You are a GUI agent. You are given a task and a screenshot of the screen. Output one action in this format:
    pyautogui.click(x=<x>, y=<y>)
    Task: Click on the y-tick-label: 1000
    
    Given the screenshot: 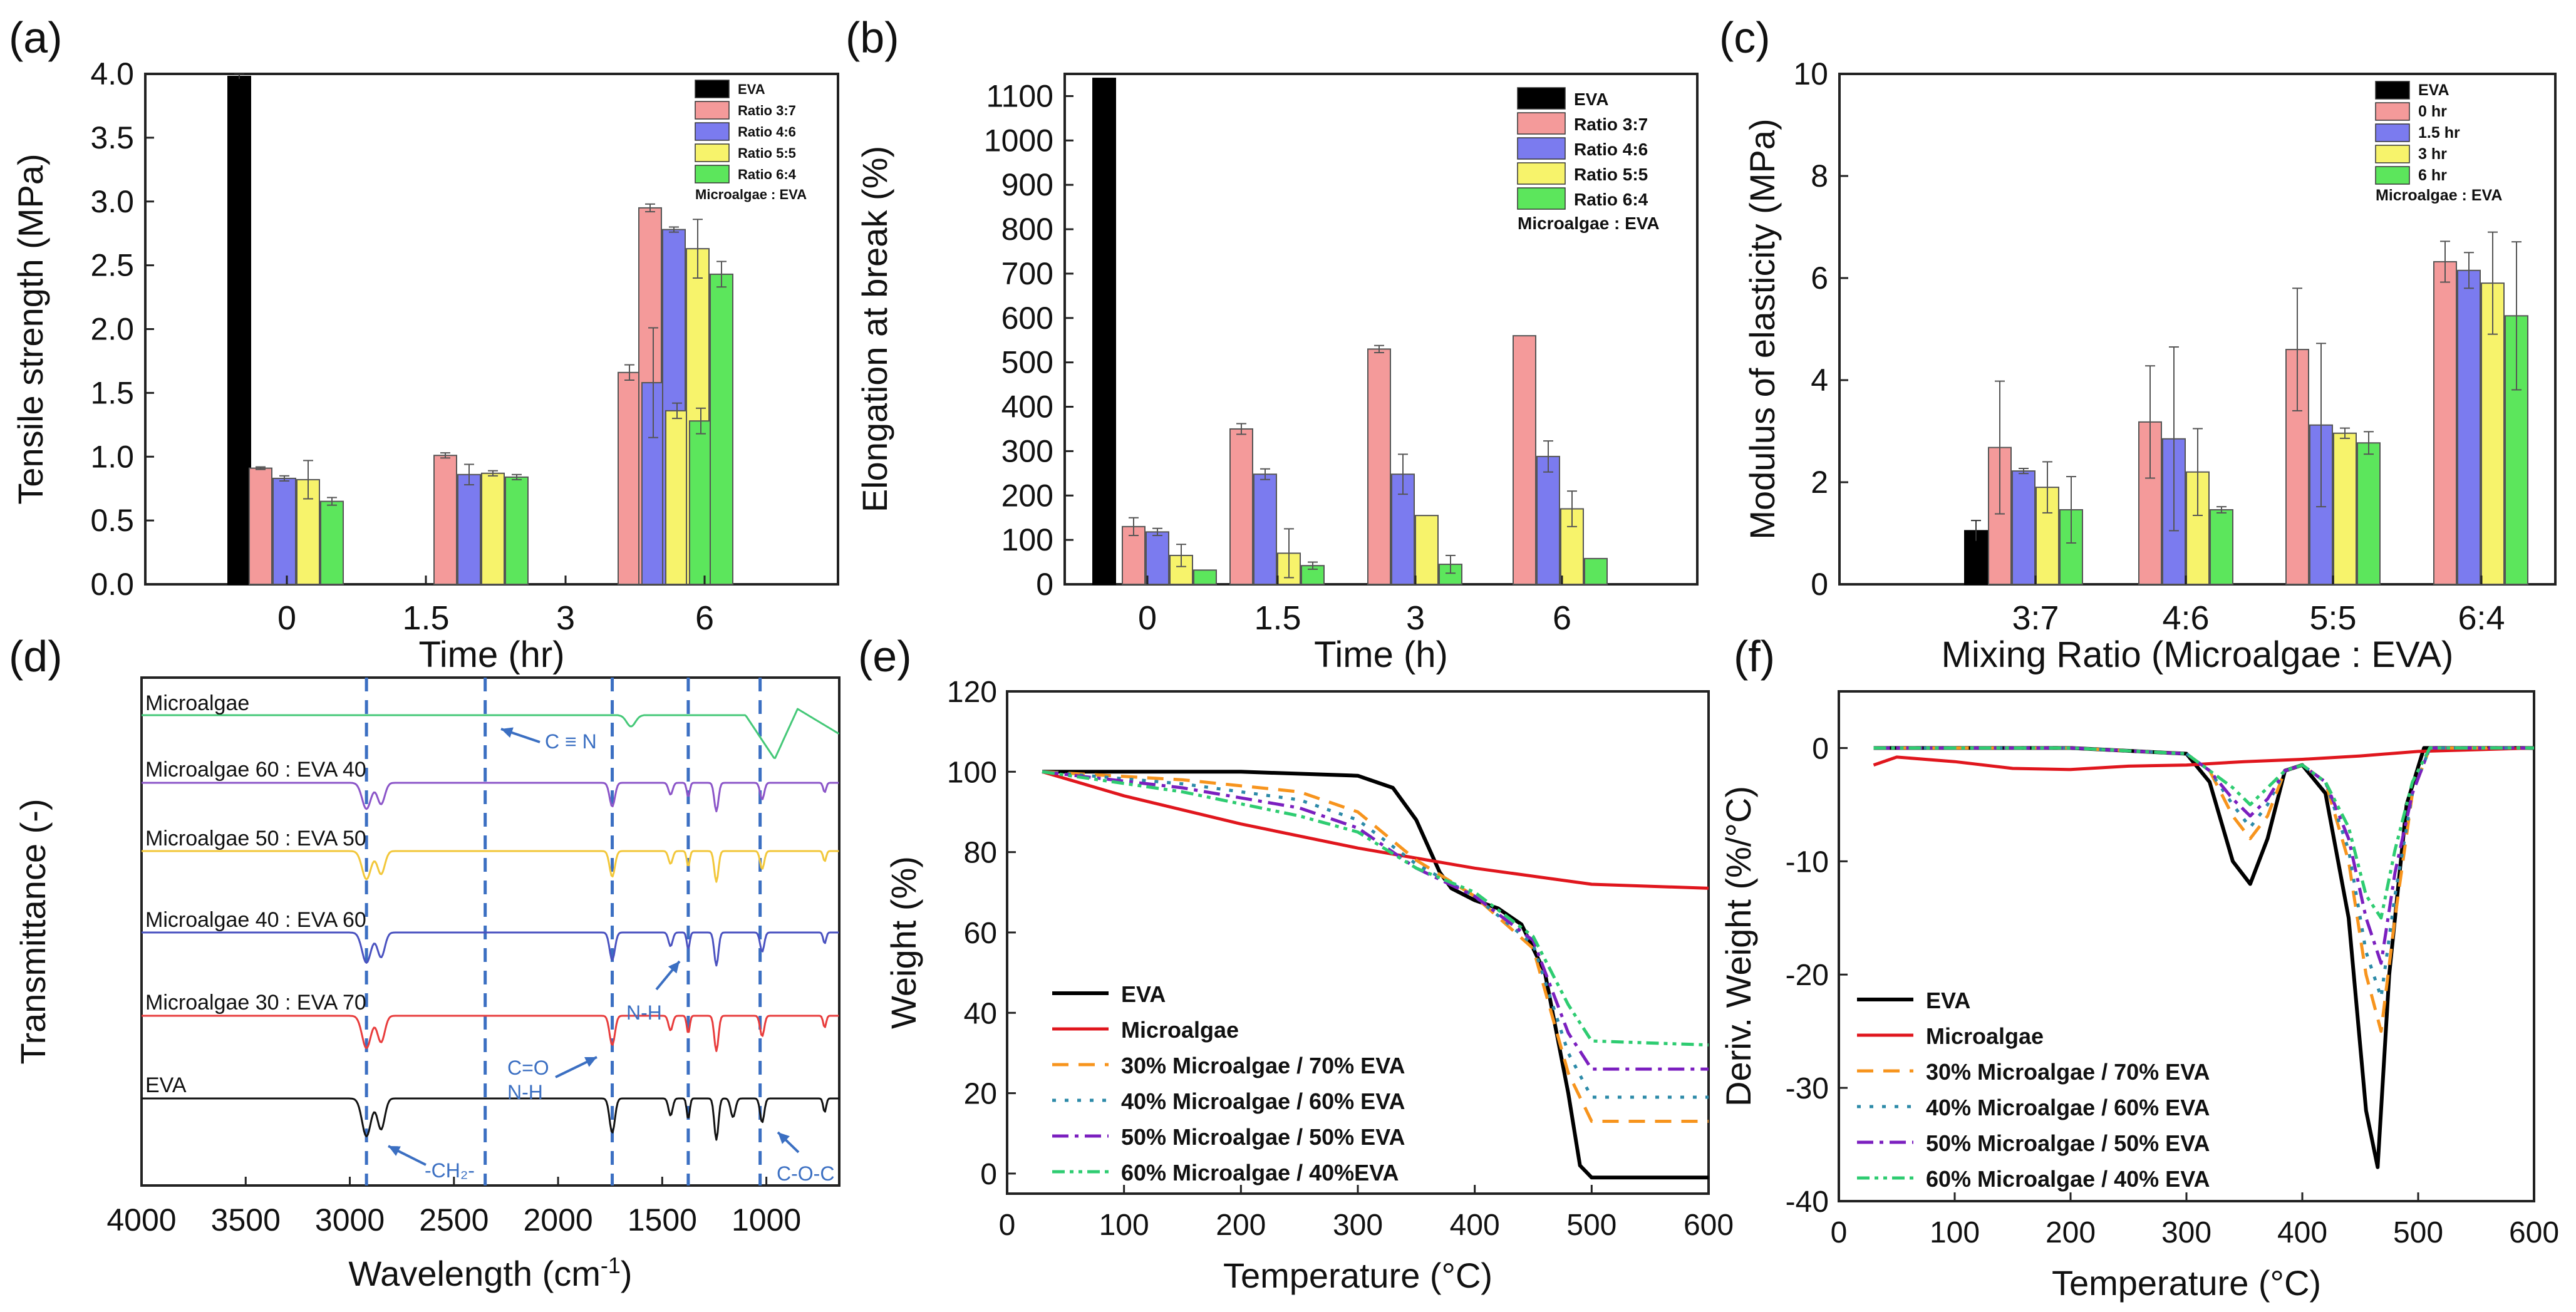 What is the action you would take?
    pyautogui.click(x=1018, y=140)
    